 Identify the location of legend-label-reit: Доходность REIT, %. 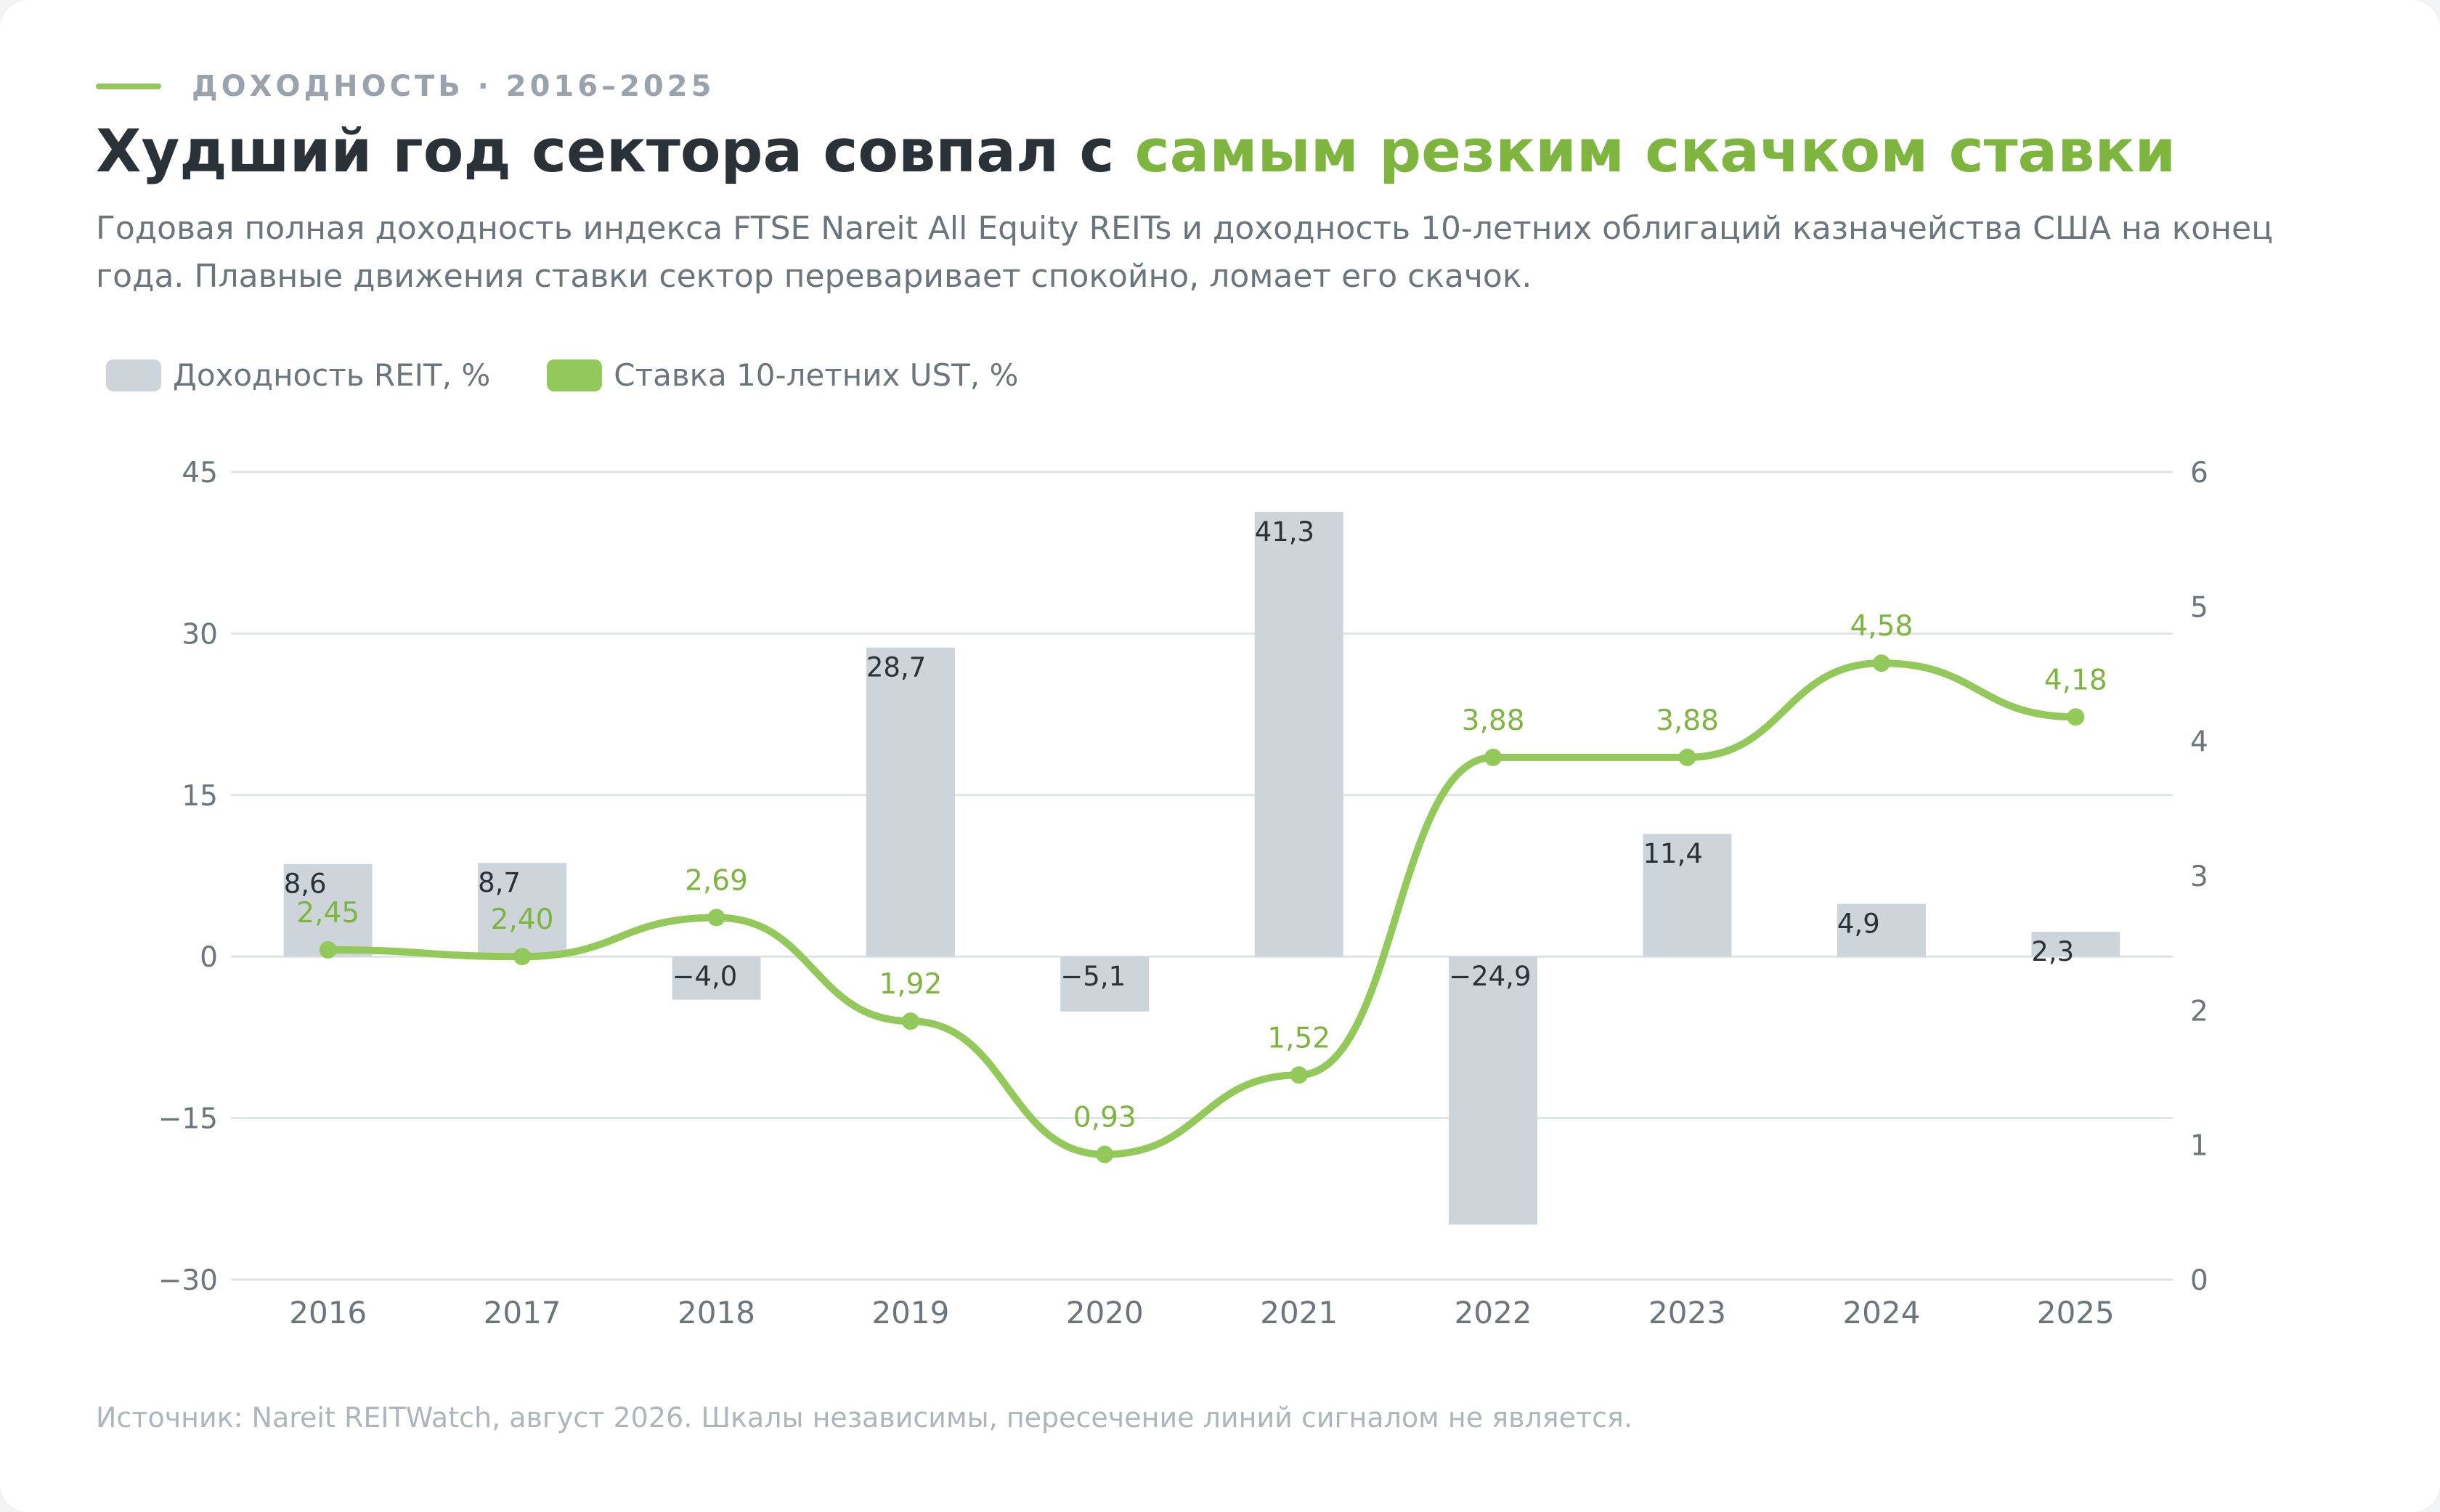
(332, 375).